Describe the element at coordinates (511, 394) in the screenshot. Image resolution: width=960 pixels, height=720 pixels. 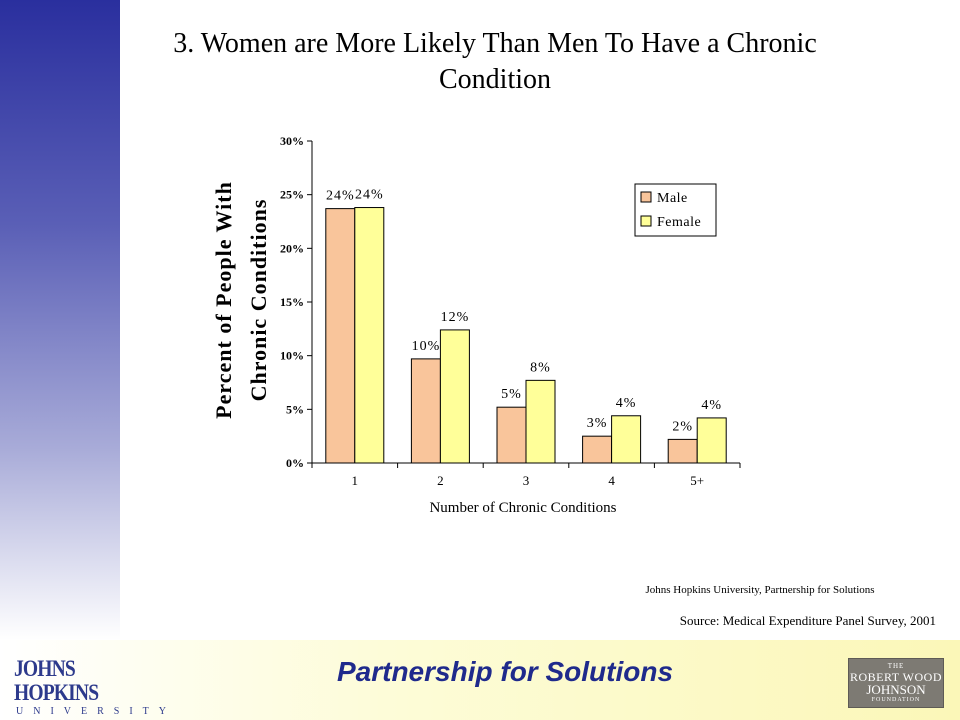
I see `data-label: 5%` at that location.